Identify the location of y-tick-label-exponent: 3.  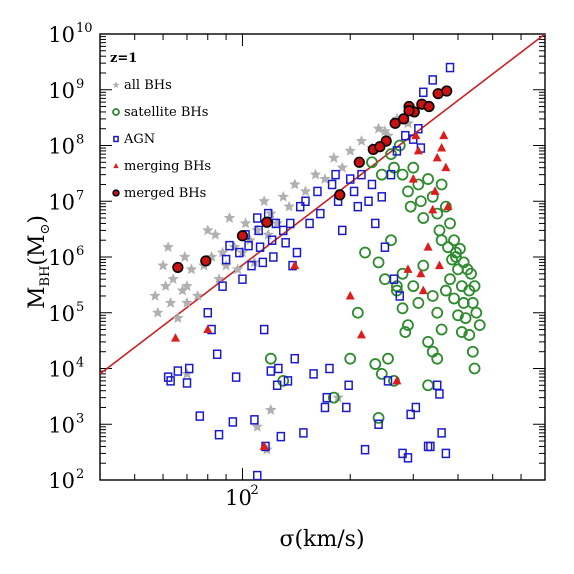
(80, 418).